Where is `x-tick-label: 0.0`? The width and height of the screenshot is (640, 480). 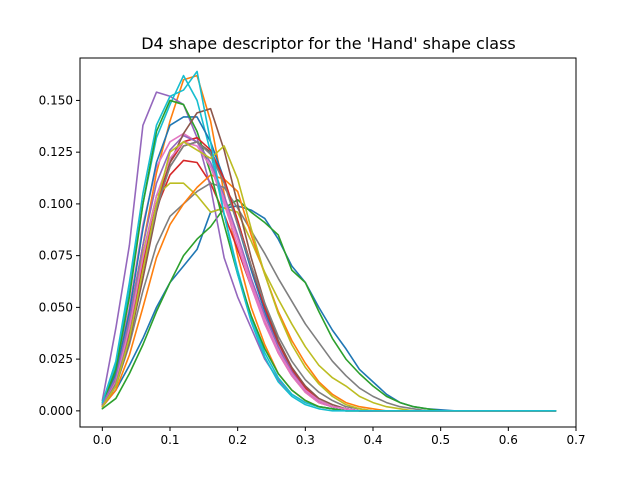
x-tick-label: 0.0 is located at coordinates (102, 440).